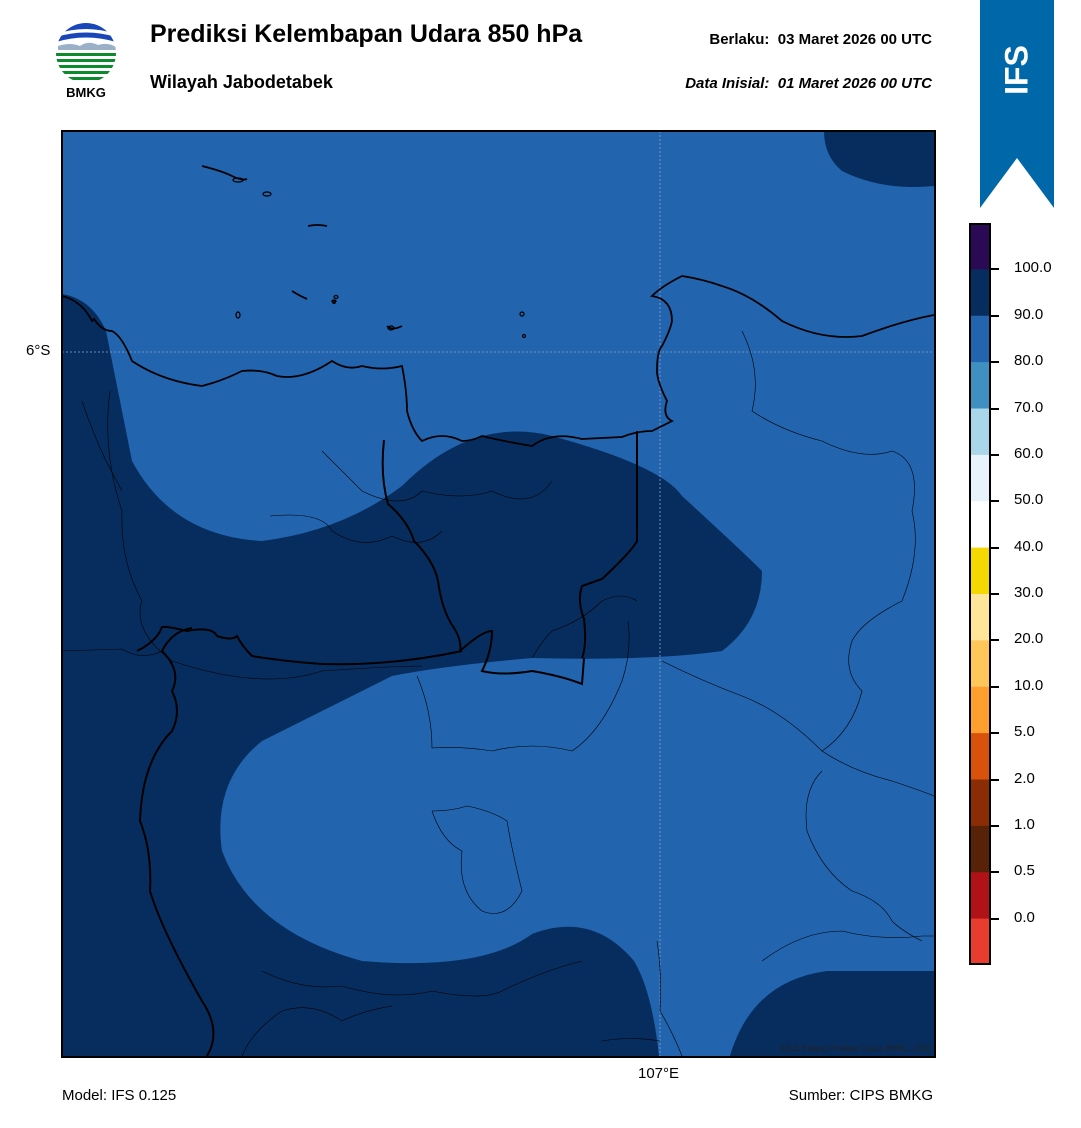 The height and width of the screenshot is (1128, 1081). What do you see at coordinates (1017, 104) in the screenshot?
I see `ifs-ribbon` at bounding box center [1017, 104].